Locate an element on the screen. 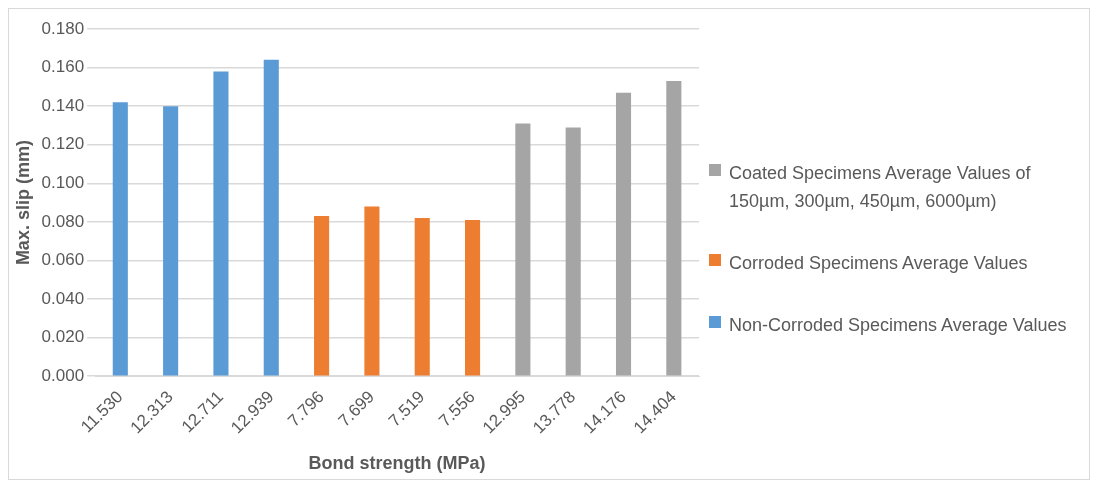 This screenshot has width=1098, height=492. y-tick-label: 0.140 is located at coordinates (63, 105).